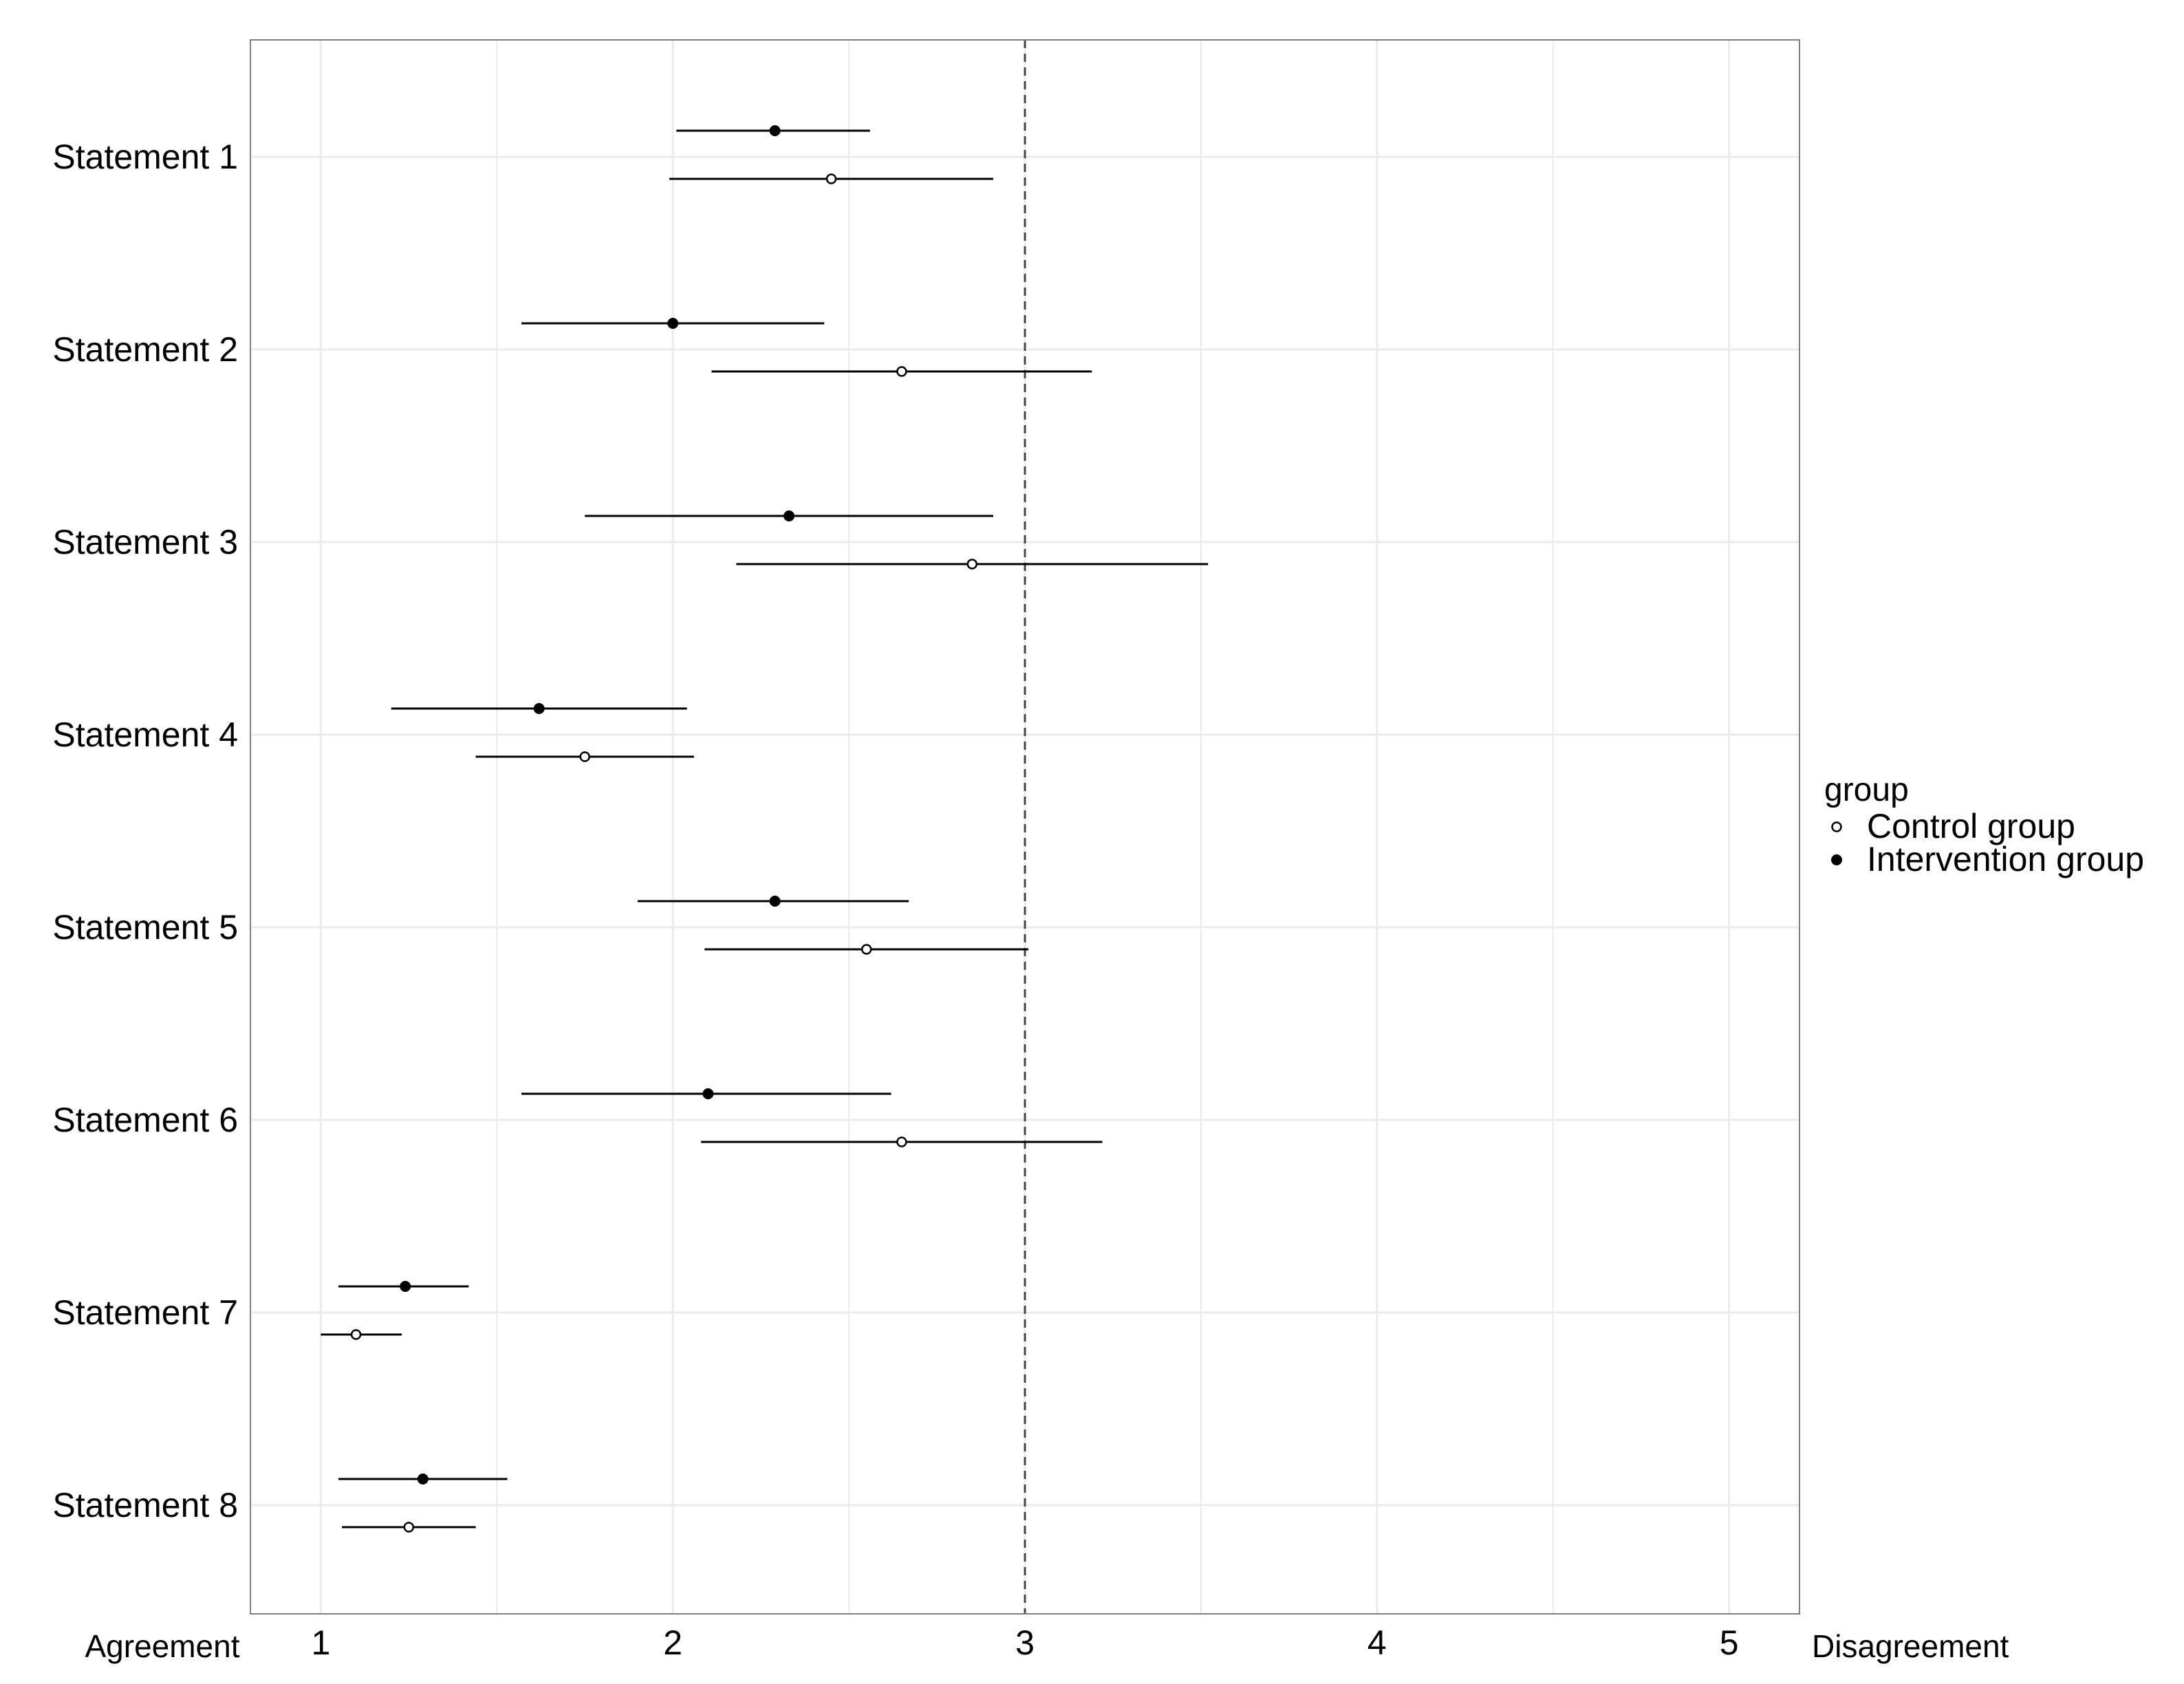 Image resolution: width=2184 pixels, height=1684 pixels. Describe the element at coordinates (2005, 859) in the screenshot. I see `legend-entry-label: Intervention group` at that location.